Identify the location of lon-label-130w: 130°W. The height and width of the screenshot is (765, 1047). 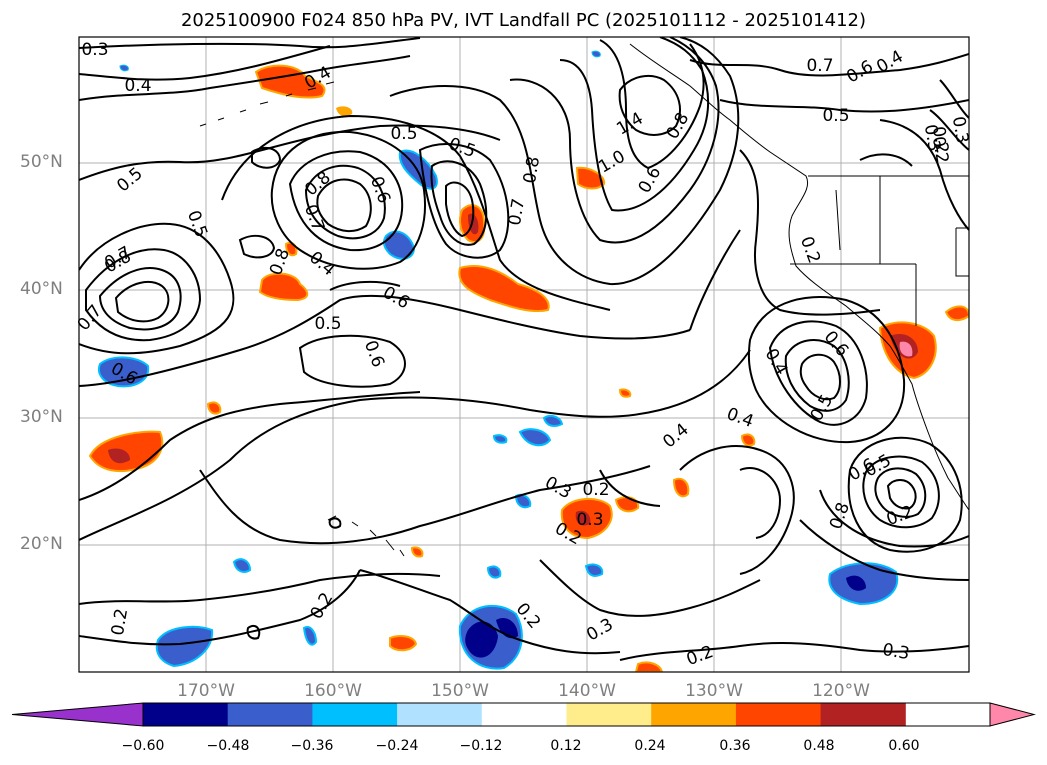
(714, 691).